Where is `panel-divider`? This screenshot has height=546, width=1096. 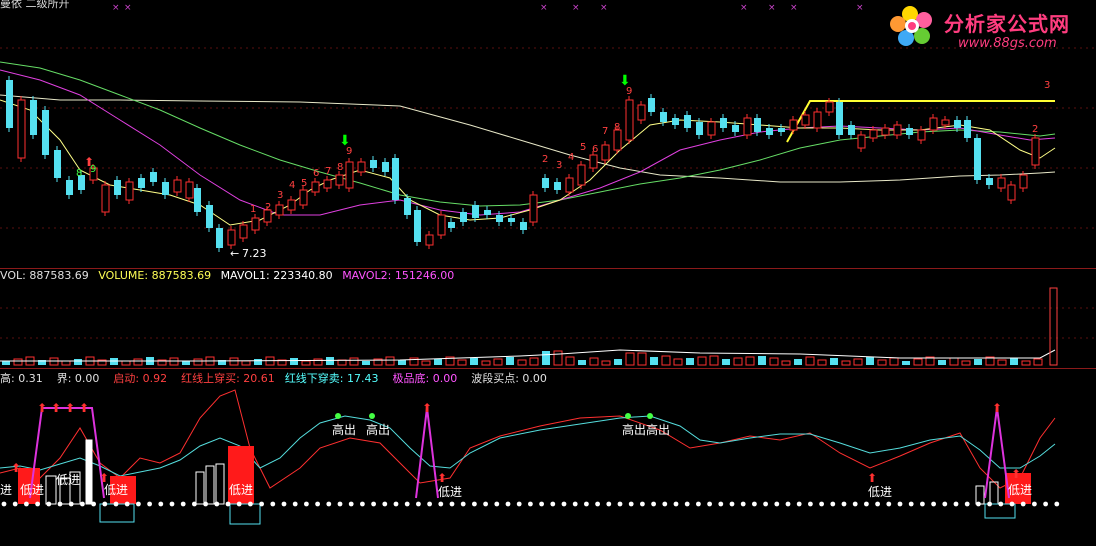
panel-divider is located at coordinates (548, 368).